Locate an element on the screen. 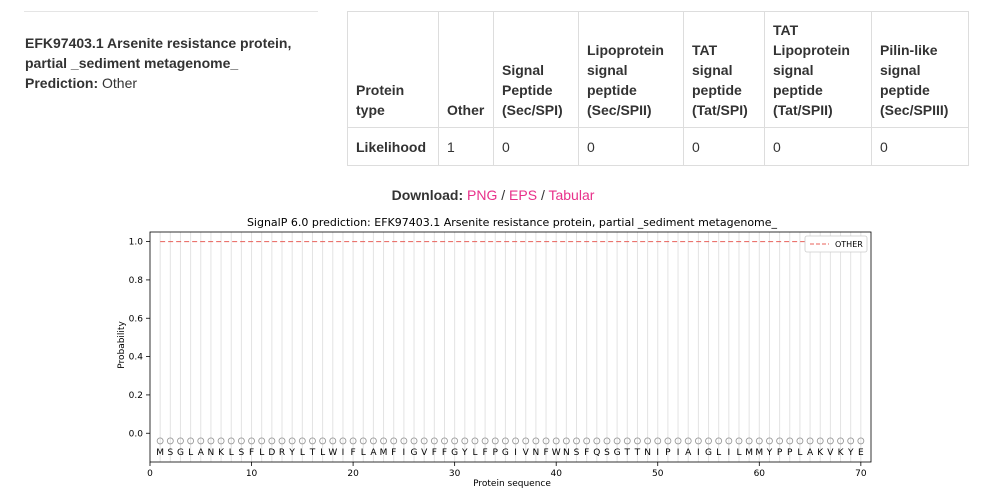 Image resolution: width=986 pixels, height=502 pixels. x-tick-label: 50 is located at coordinates (658, 474).